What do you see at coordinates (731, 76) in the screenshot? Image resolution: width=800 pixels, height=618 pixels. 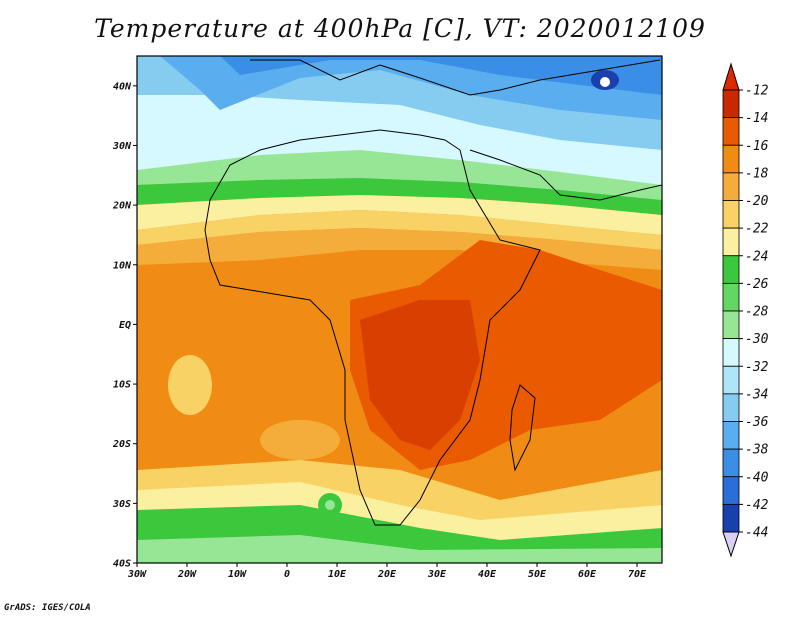 I see `colorbar-top-arrow` at bounding box center [731, 76].